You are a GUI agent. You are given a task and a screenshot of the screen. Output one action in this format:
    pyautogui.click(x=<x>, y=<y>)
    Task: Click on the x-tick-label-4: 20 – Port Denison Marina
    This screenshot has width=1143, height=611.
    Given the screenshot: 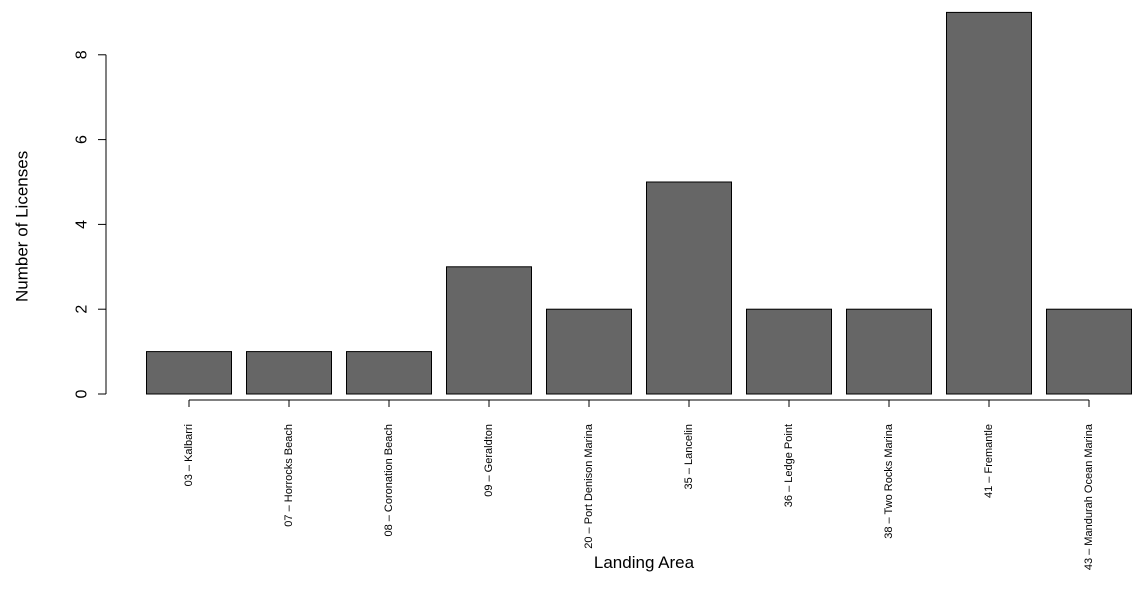 What is the action you would take?
    pyautogui.click(x=589, y=486)
    